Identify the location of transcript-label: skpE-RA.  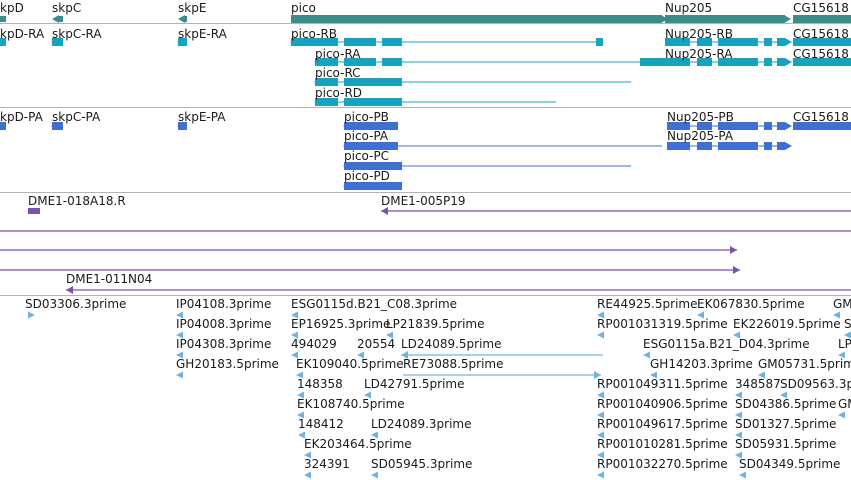
(202, 34).